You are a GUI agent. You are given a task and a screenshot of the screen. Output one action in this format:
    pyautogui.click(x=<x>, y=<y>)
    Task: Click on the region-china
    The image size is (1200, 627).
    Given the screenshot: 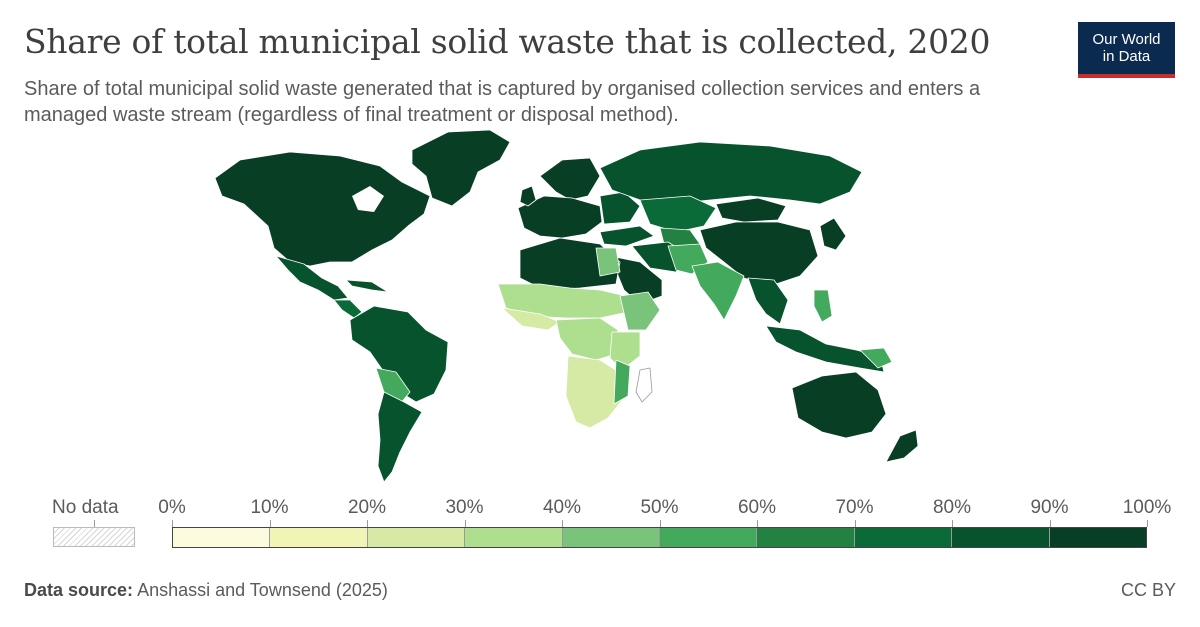 What is the action you would take?
    pyautogui.click(x=759, y=254)
    